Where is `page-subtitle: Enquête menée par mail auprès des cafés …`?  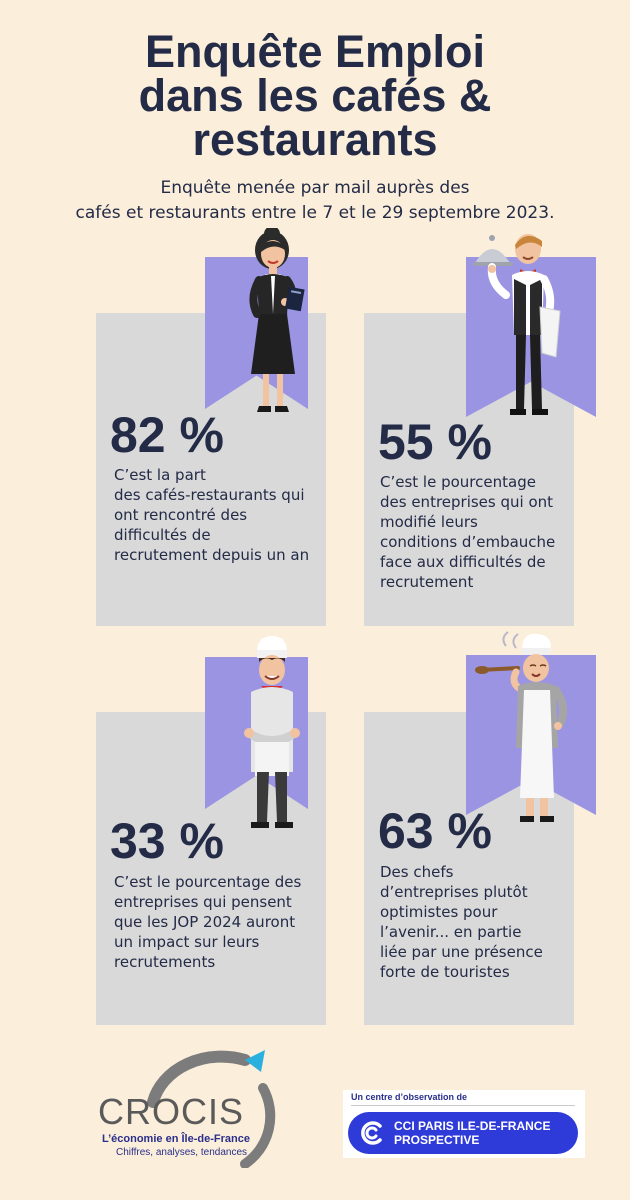
page-subtitle: Enquête menée par mail auprès des cafés … is located at coordinates (315, 201).